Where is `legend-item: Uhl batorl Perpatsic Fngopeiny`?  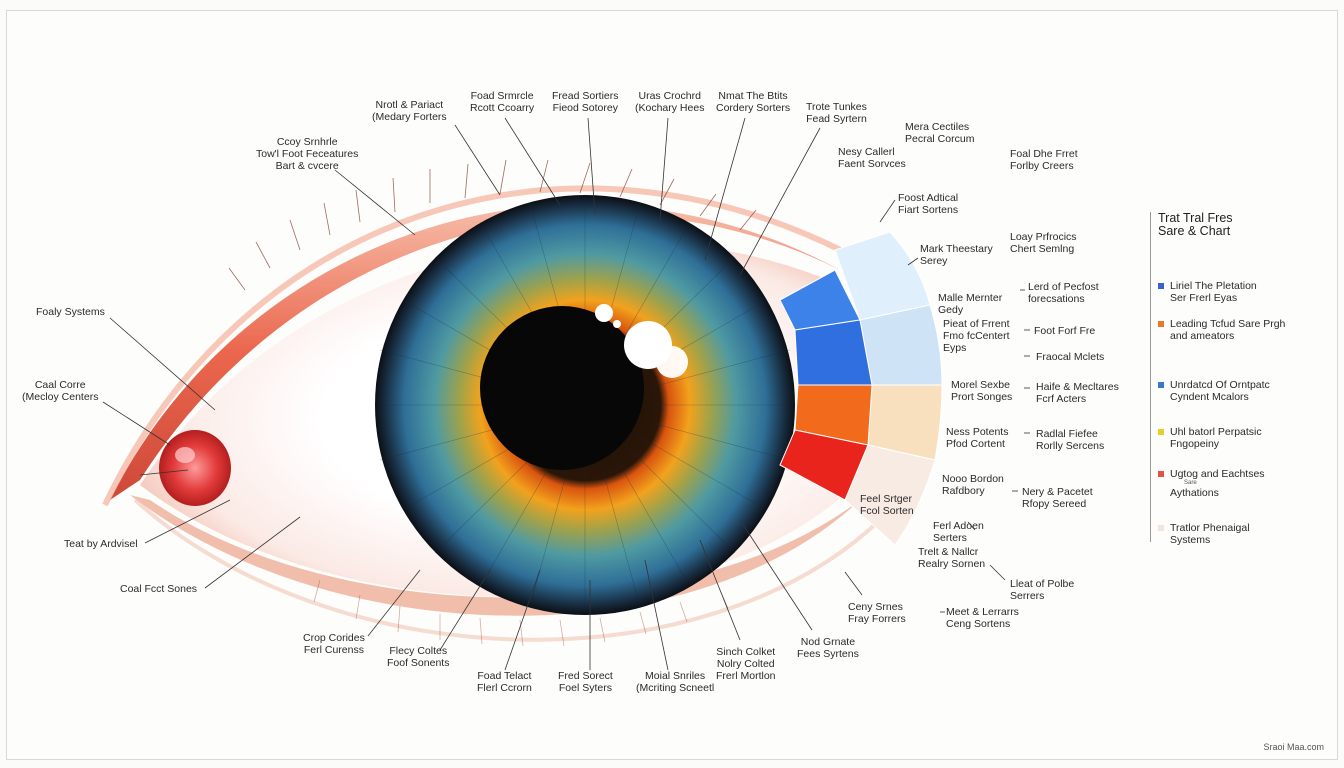 legend-item: Uhl batorl Perpatsic Fngopeiny is located at coordinates (1210, 438).